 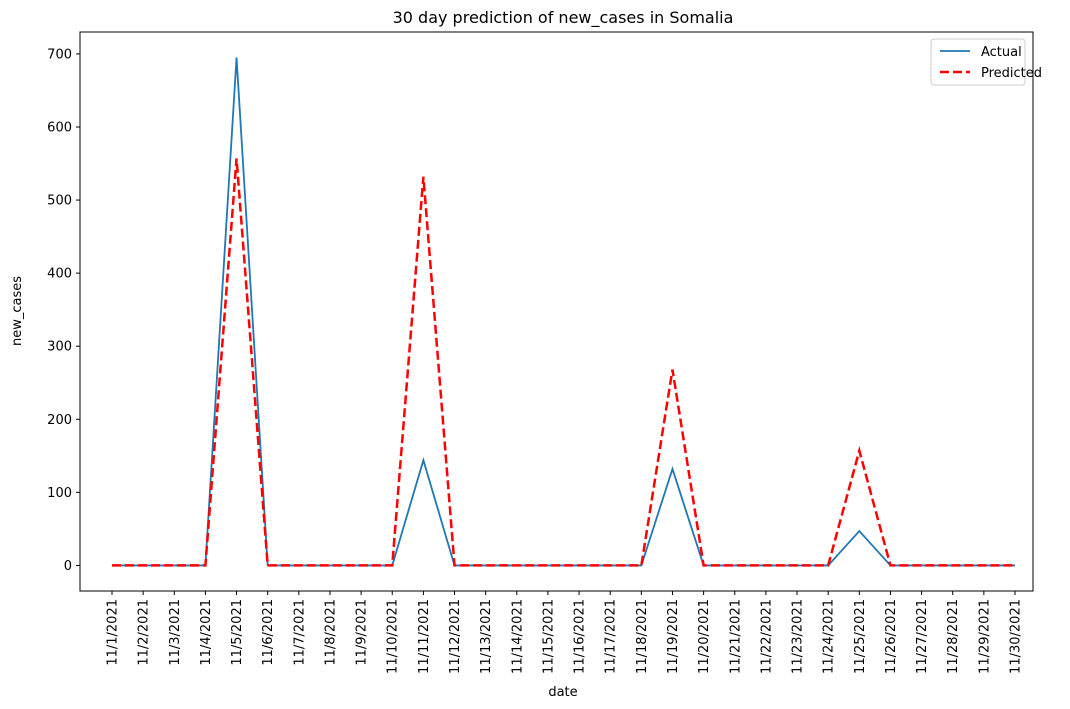 What do you see at coordinates (299, 632) in the screenshot?
I see `x-tick-label: 11/7/2021` at bounding box center [299, 632].